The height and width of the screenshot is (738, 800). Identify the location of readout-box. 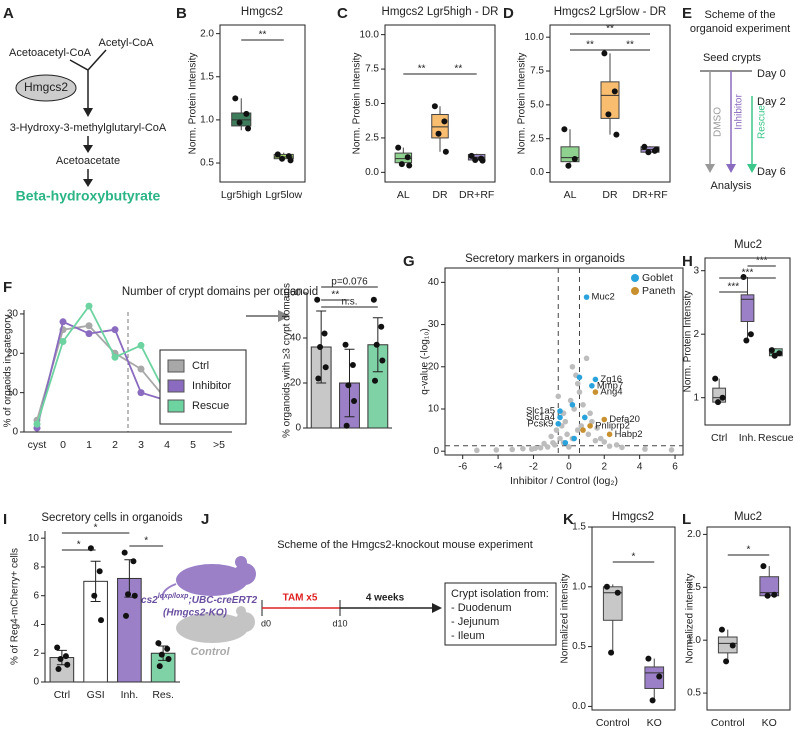
(500, 614).